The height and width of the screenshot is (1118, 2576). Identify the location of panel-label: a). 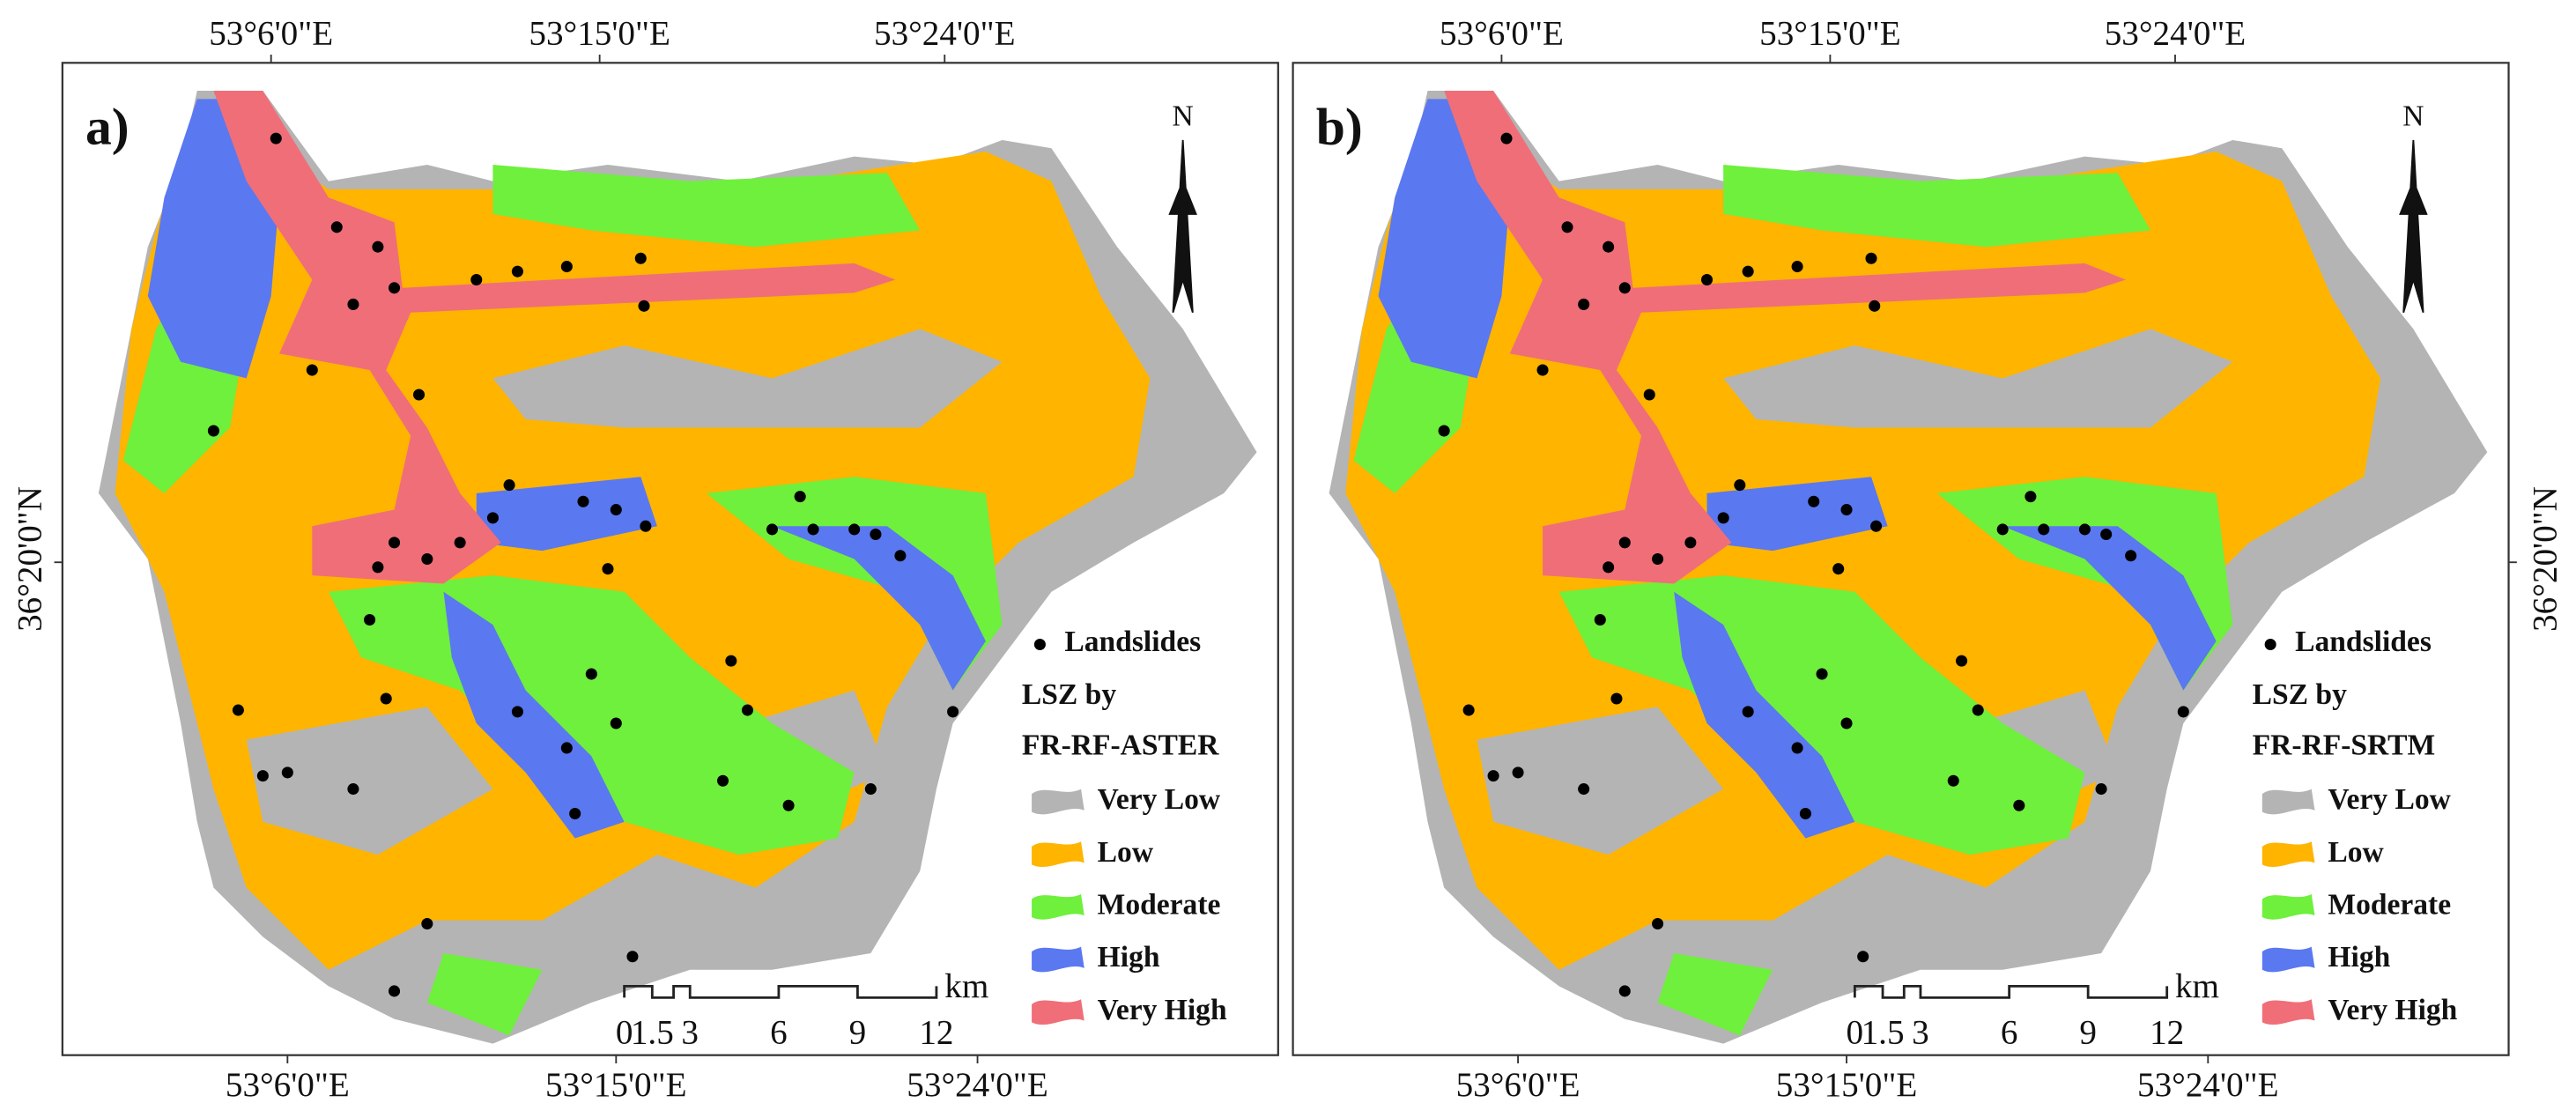
(108, 126).